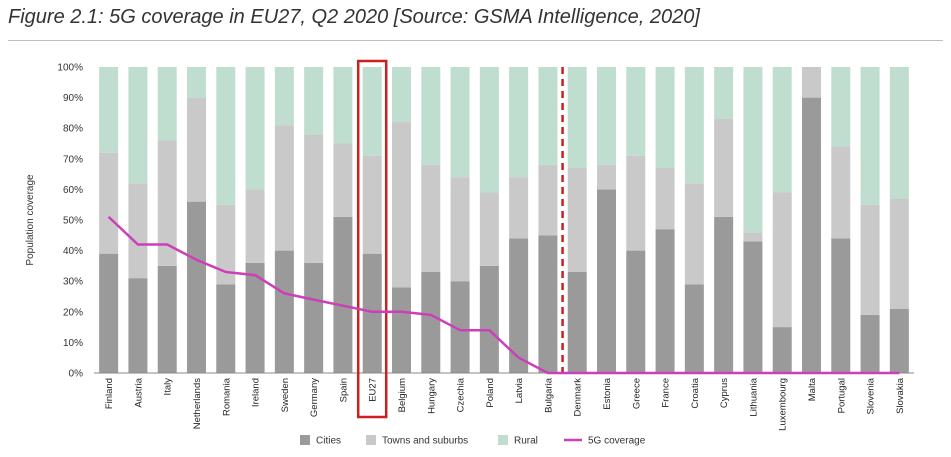  Describe the element at coordinates (503, 440) in the screenshot. I see `legend-swatch` at that location.